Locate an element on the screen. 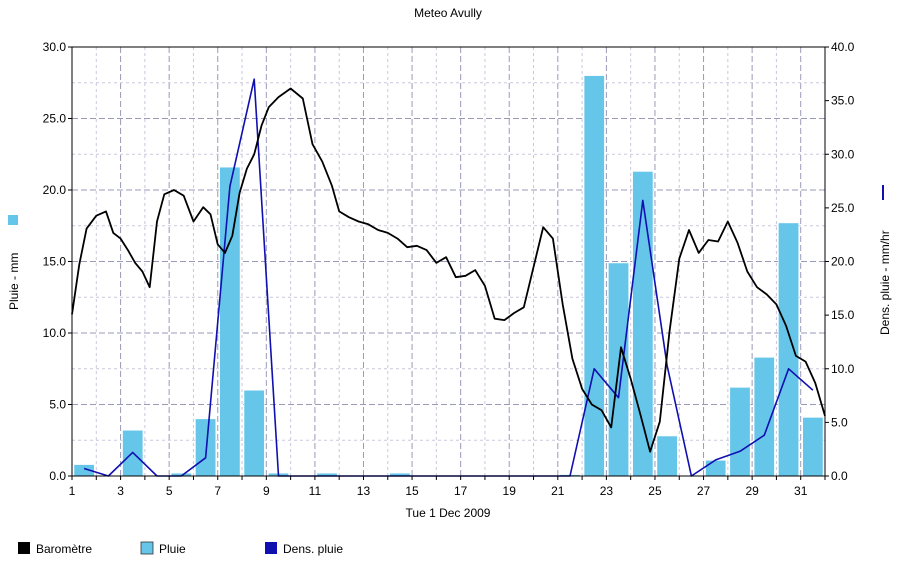  x-tick-label: 13 is located at coordinates (364, 491).